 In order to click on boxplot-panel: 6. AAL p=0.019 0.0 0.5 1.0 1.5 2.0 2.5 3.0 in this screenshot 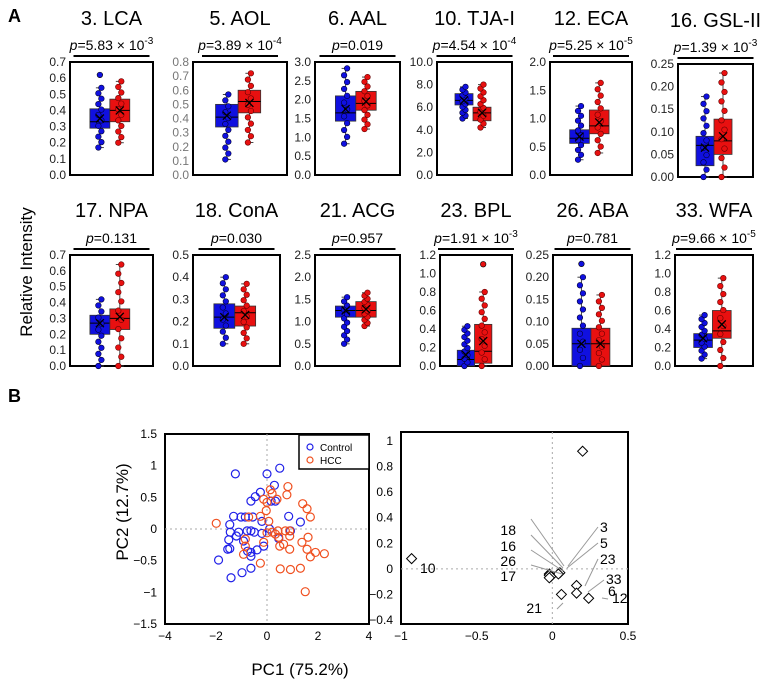, I will do `click(347, 95)`.